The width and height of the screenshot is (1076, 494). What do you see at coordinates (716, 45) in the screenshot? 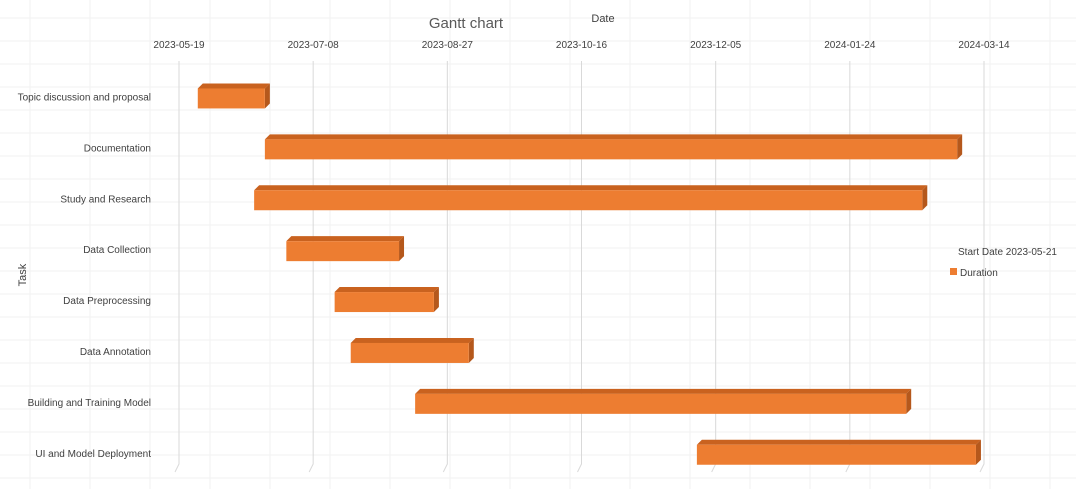
I see `x-tick-label: 2023-12-05` at bounding box center [716, 45].